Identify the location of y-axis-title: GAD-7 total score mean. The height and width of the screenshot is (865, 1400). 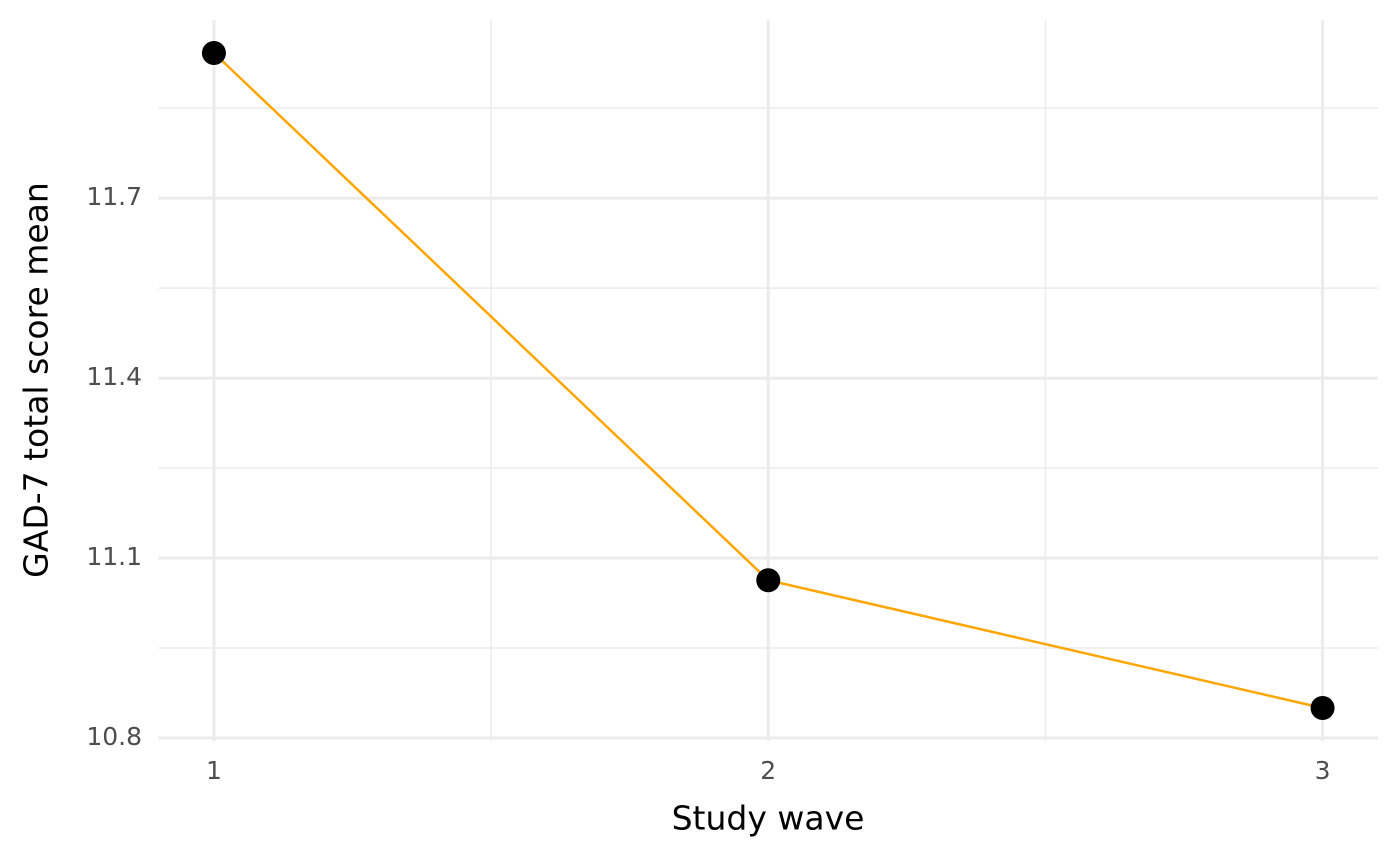
(36, 380).